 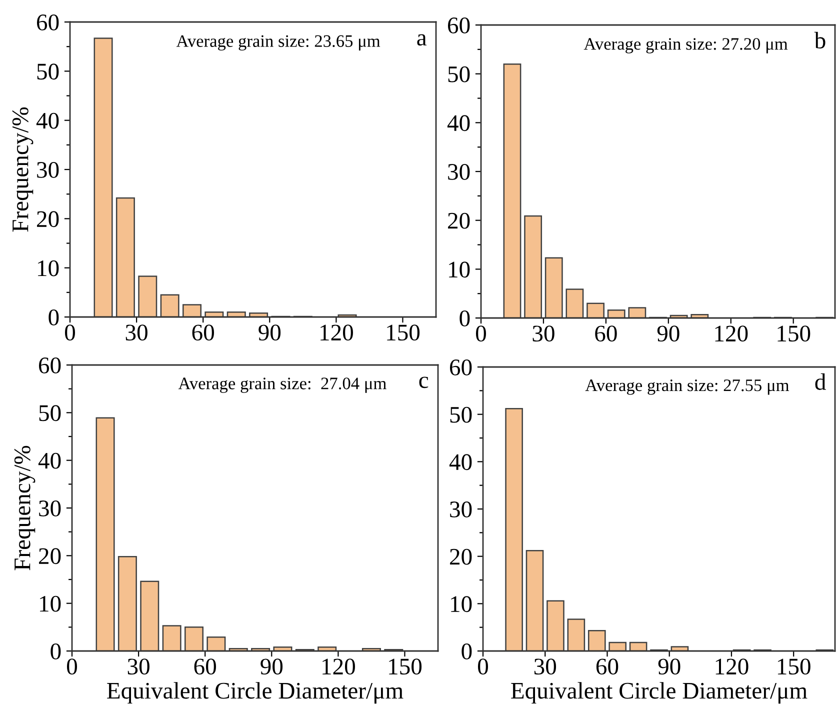 What do you see at coordinates (820, 381) in the screenshot?
I see `annotation: d` at bounding box center [820, 381].